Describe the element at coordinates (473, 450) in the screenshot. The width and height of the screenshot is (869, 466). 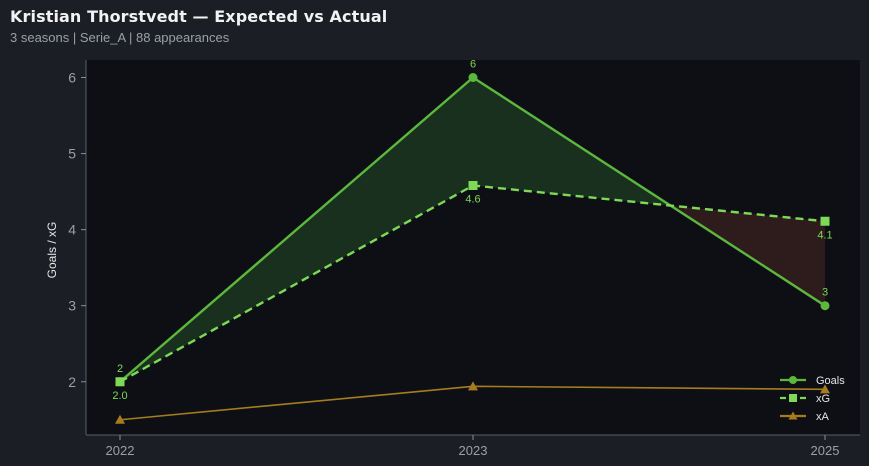
I see `x-tick-label: 2023` at that location.